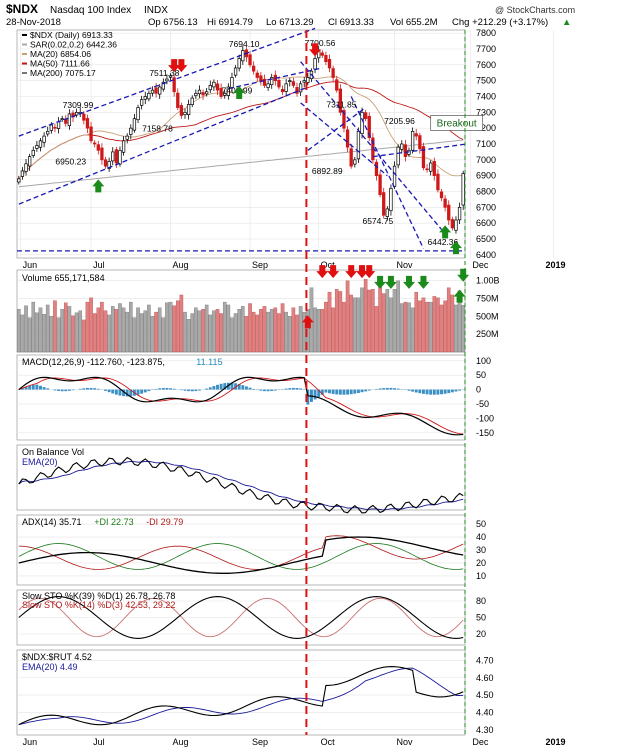  I want to click on upper-x-tick-label: Jul, so click(99, 265).